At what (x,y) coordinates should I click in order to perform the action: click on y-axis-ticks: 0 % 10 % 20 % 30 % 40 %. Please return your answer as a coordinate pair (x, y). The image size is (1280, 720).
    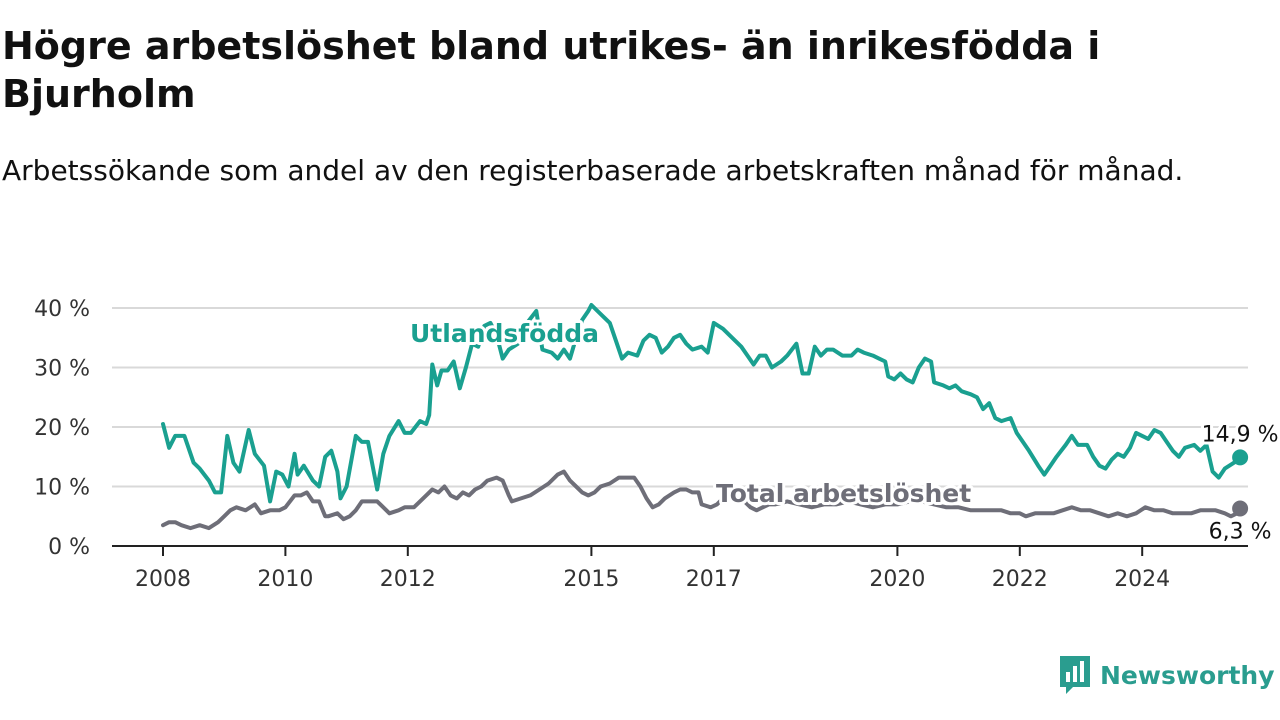
    Looking at the image, I should click on (62, 428).